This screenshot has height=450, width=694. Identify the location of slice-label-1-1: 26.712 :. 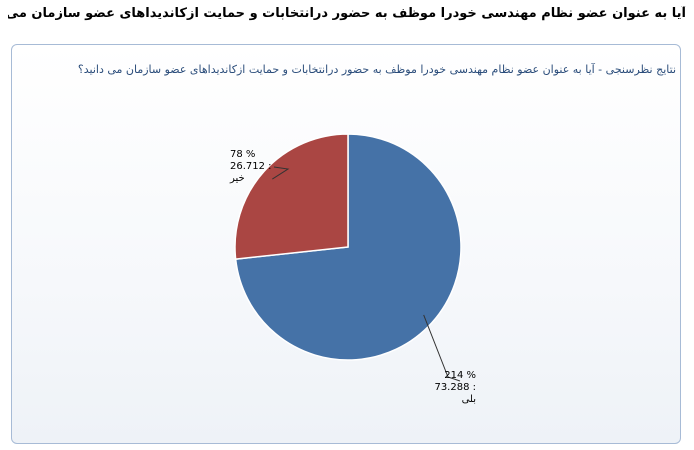
(251, 166).